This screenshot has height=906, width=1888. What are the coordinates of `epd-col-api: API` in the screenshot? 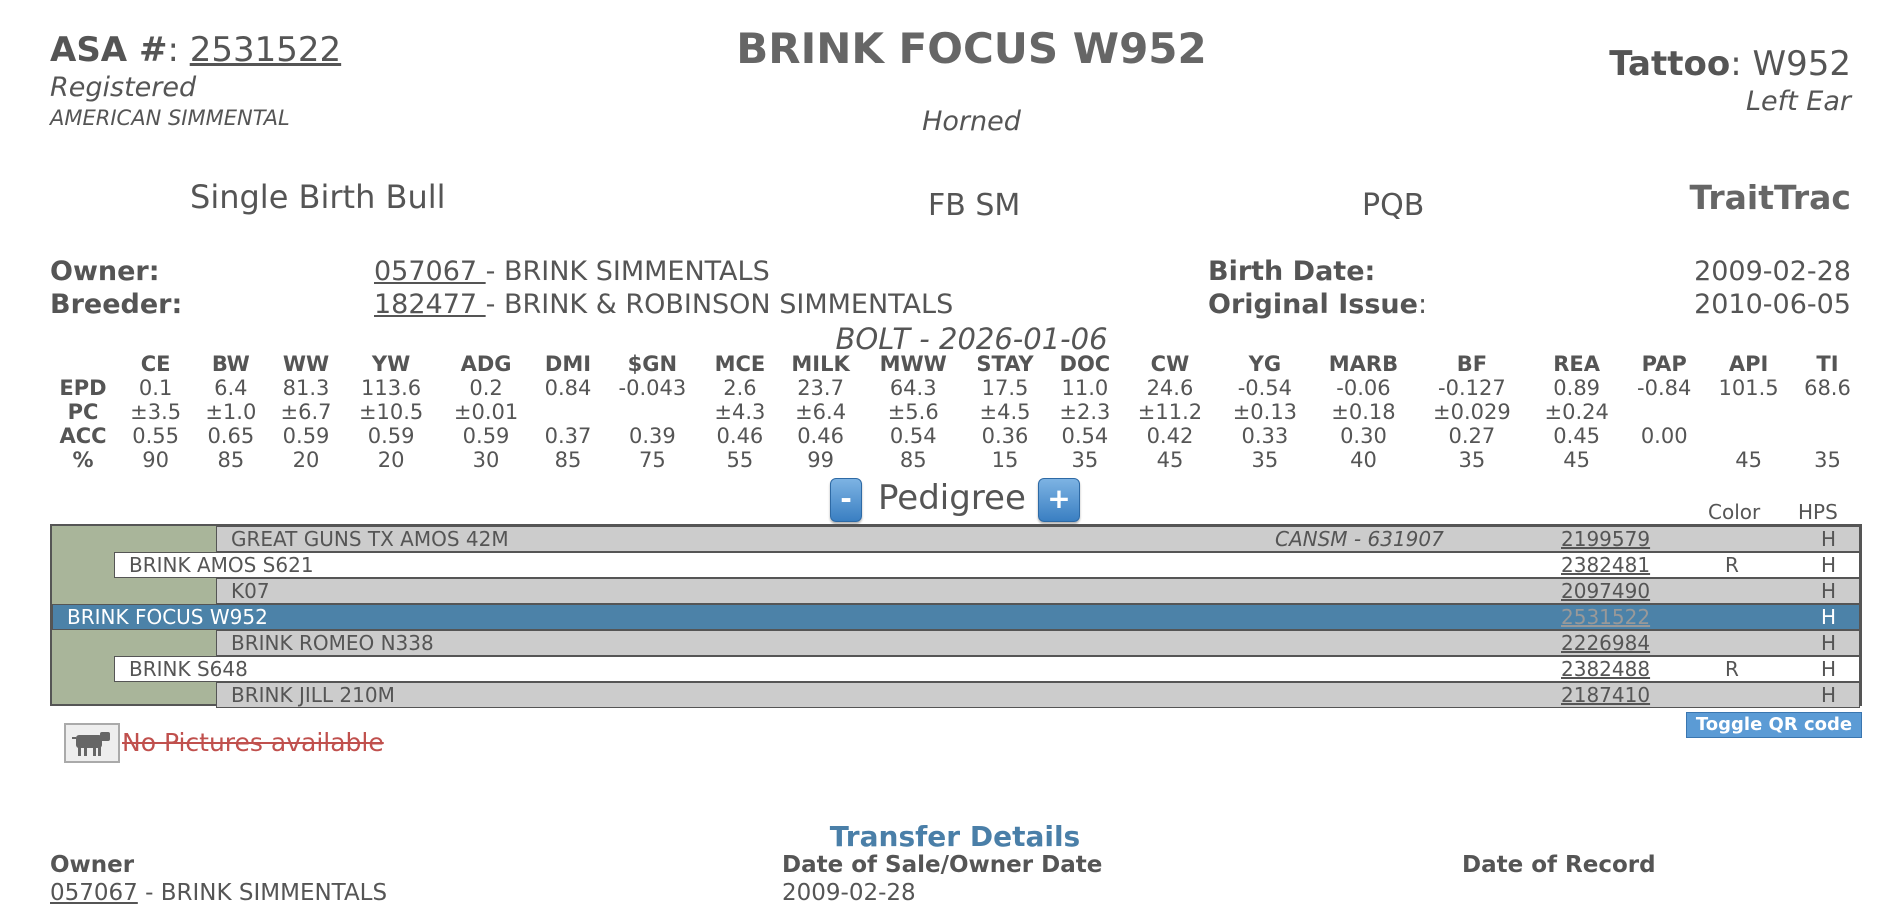 It's located at (1748, 364).